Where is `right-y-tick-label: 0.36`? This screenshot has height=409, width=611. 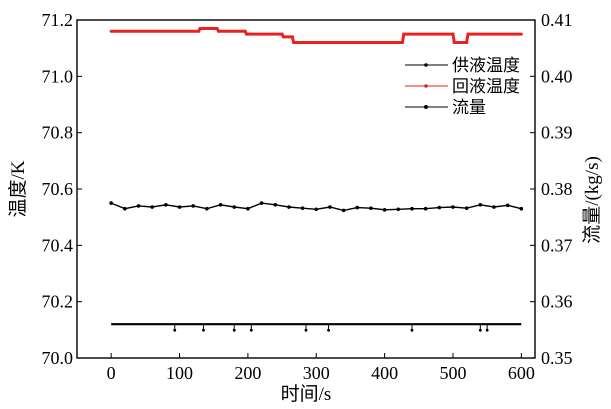 right-y-tick-label: 0.36 is located at coordinates (557, 302).